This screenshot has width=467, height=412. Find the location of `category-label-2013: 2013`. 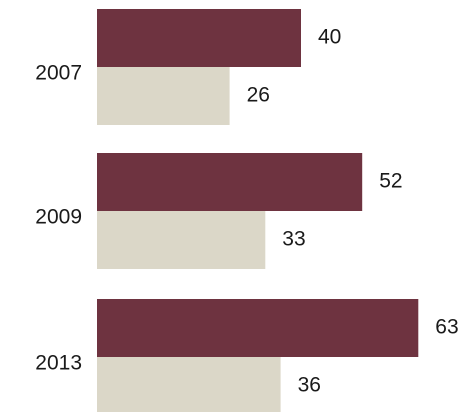

category-label-2013: 2013 is located at coordinates (58, 363).